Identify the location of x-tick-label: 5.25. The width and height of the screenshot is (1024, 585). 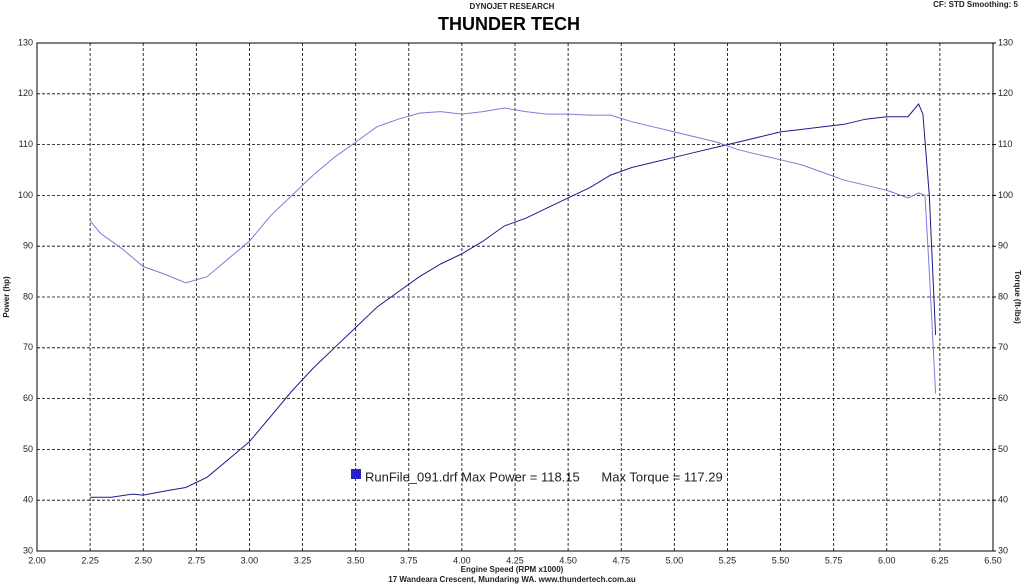
(728, 560).